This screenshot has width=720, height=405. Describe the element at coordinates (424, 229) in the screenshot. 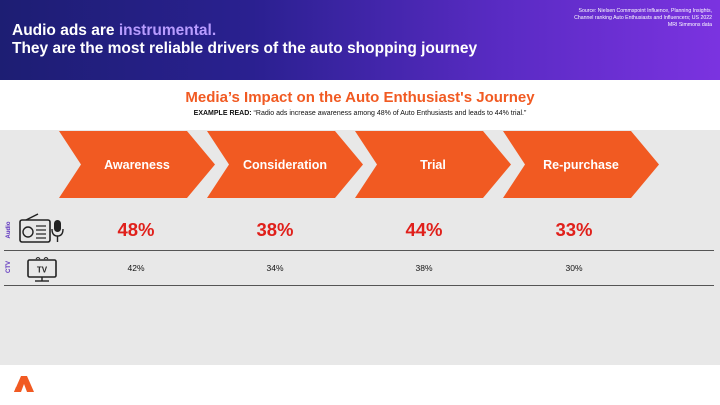

I see `audio-value-trial: 44%` at that location.